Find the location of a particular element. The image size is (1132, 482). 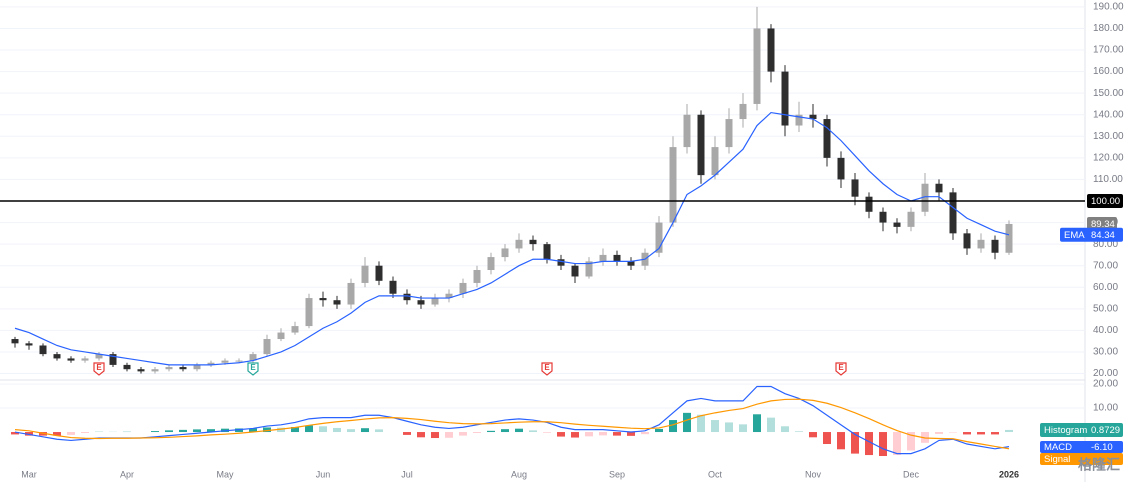

histogram-tag-bg is located at coordinates (1081, 430).